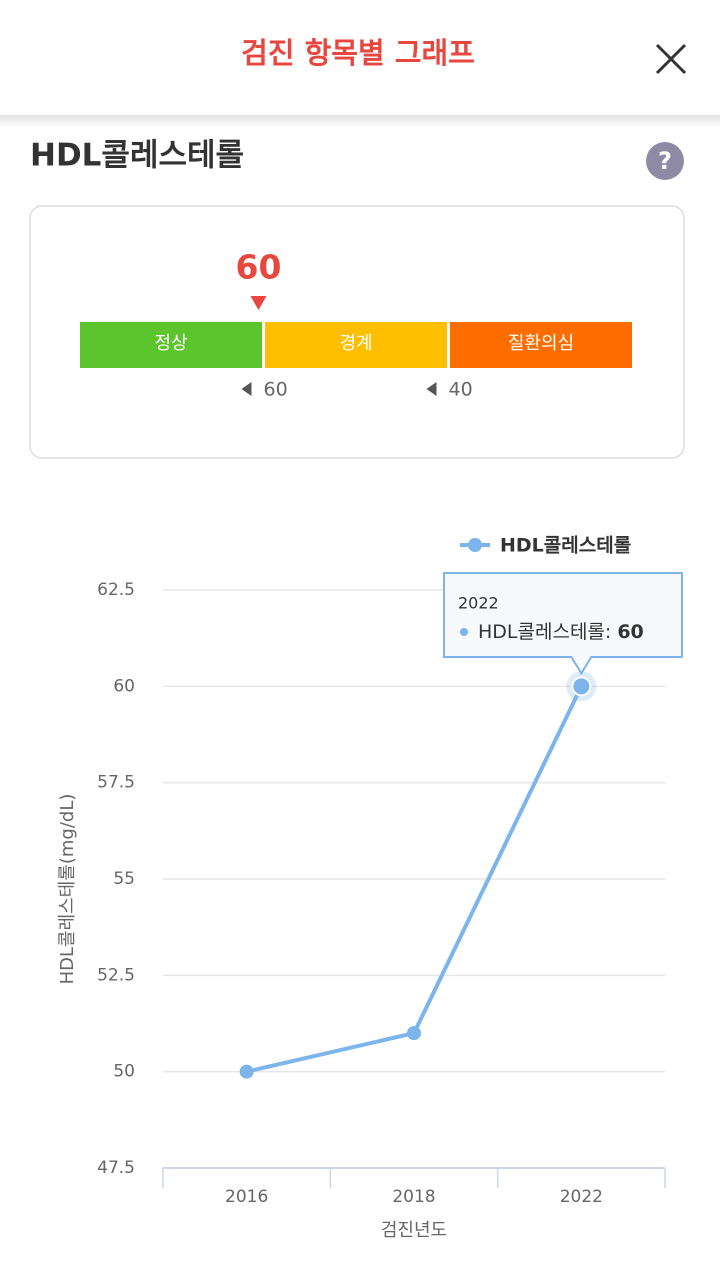  I want to click on header-title: 검진 항목별 그래프, so click(358, 53).